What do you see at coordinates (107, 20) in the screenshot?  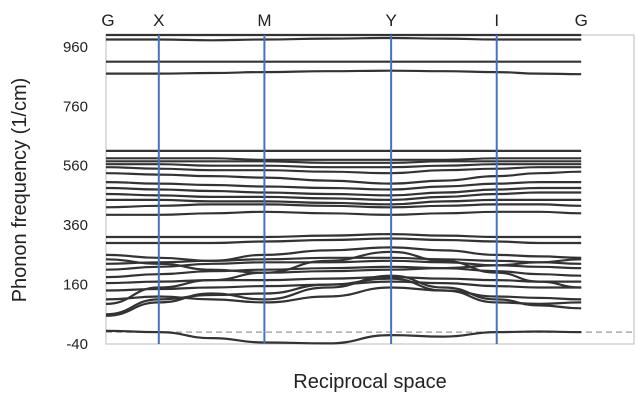 I see `high-symmetry-label-g-1: G` at bounding box center [107, 20].